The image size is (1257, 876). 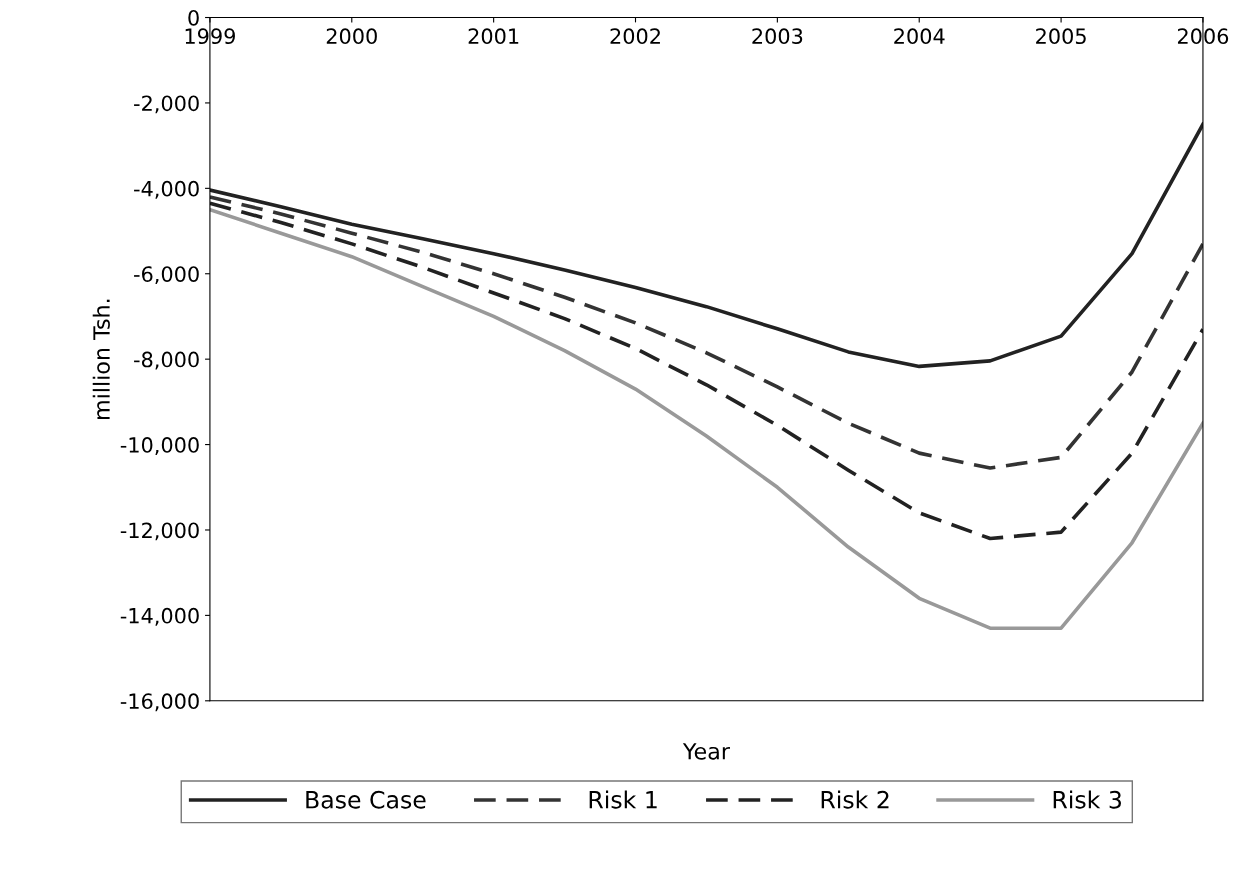 What do you see at coordinates (855, 799) in the screenshot?
I see `legend-label: Risk 2` at bounding box center [855, 799].